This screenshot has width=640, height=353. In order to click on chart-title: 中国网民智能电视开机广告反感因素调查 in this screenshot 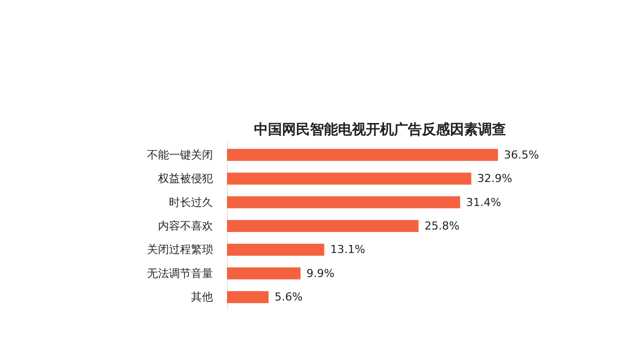, I will do `click(380, 129)`.